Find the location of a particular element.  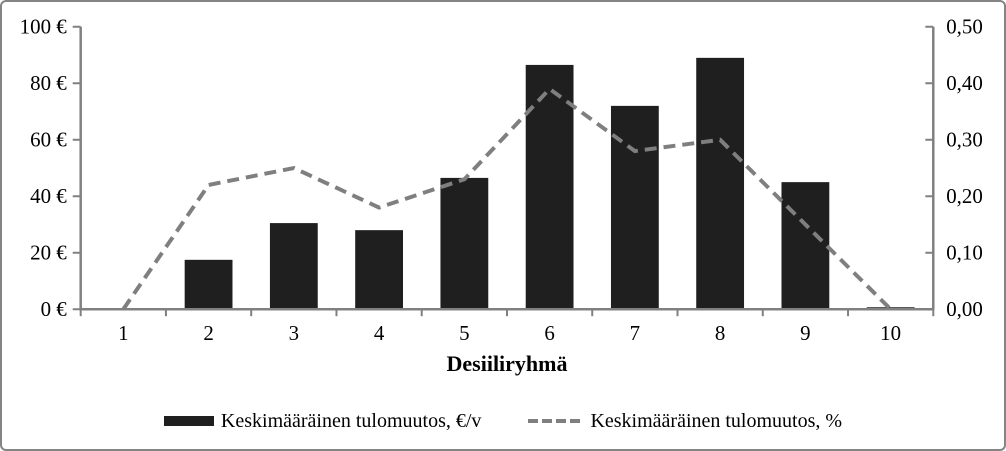

left-axis-tick-label: 80 € is located at coordinates (48, 83).